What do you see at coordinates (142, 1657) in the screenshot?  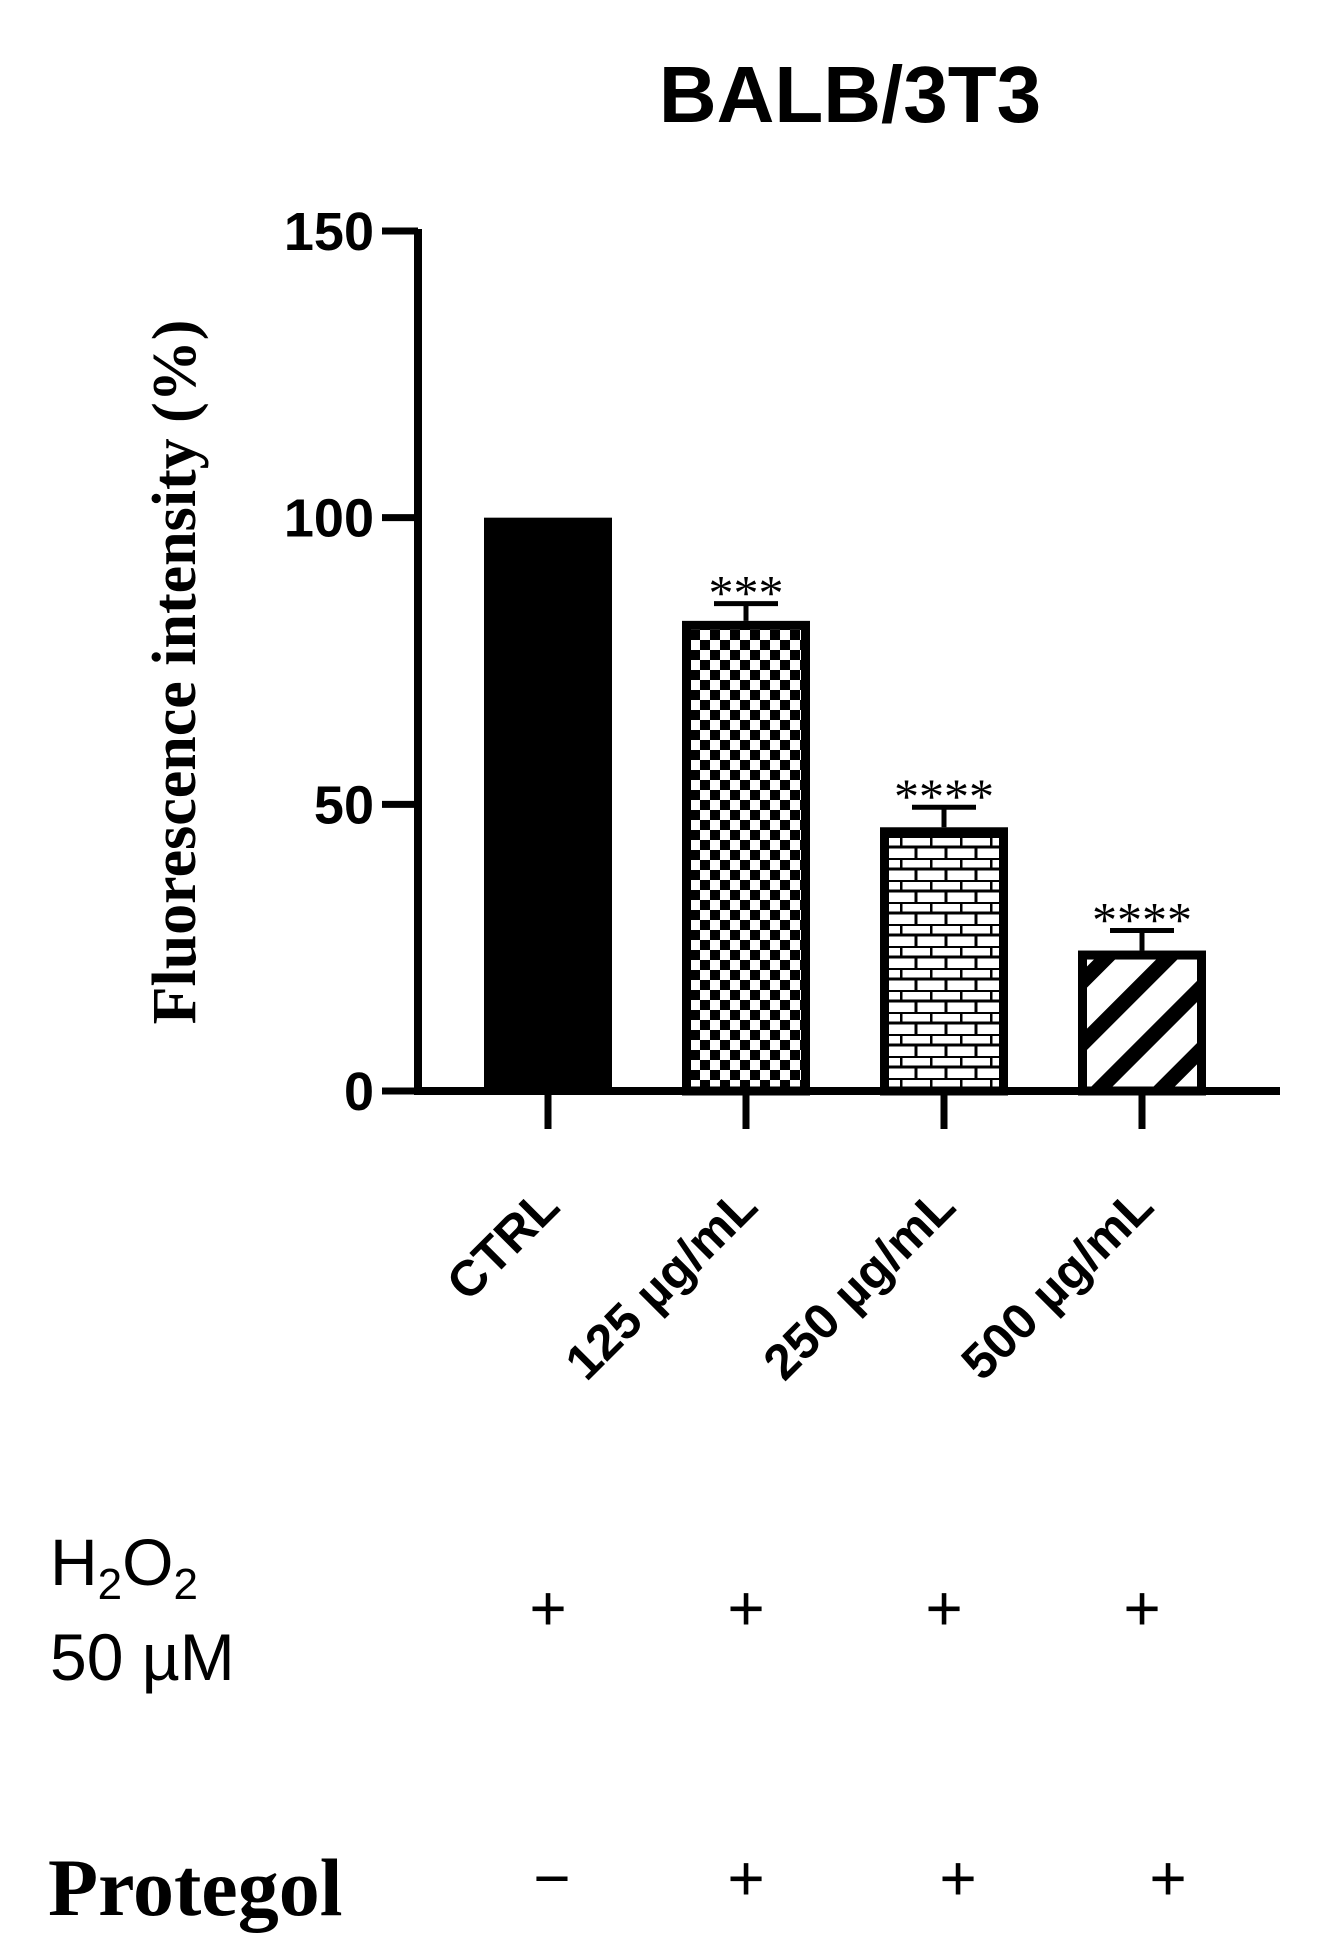 I see `h2o2-concentration: 50 µM` at bounding box center [142, 1657].